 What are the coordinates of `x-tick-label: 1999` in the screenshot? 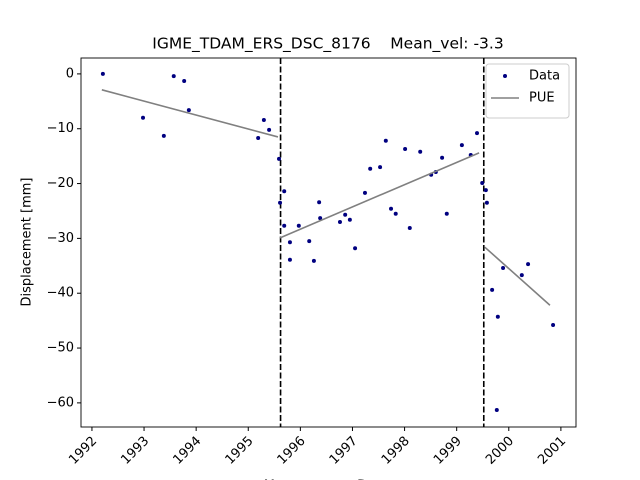 It's located at (448, 451).